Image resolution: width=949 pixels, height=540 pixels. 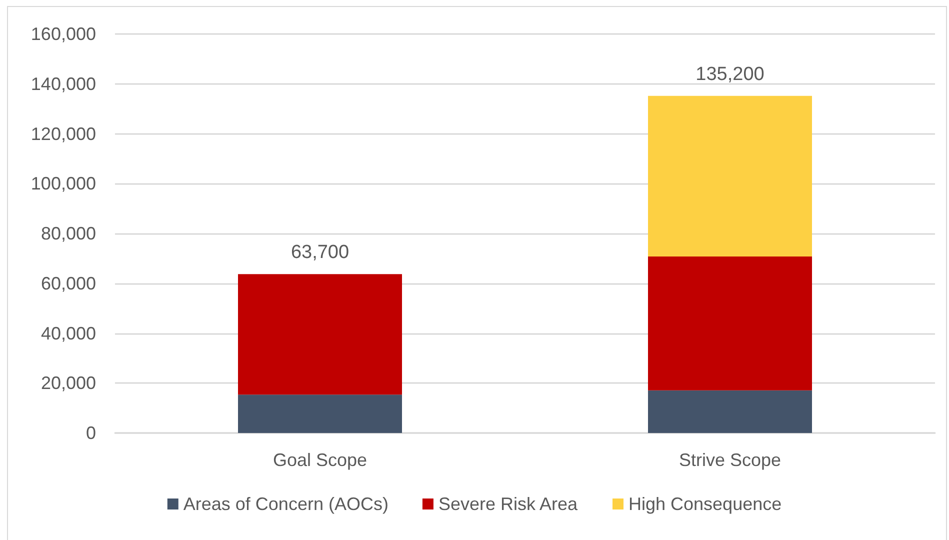 I want to click on legend-label: High Consequence, so click(x=705, y=504).